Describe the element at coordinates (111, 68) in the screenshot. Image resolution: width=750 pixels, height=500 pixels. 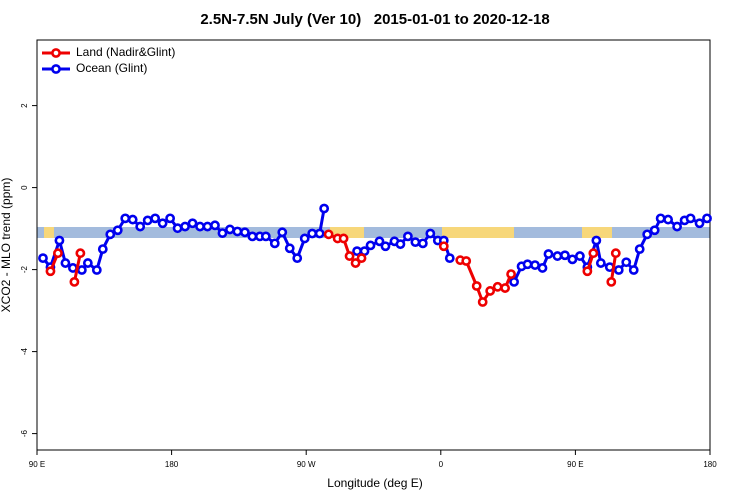
I see `legend-label: Ocean (Glint)` at that location.